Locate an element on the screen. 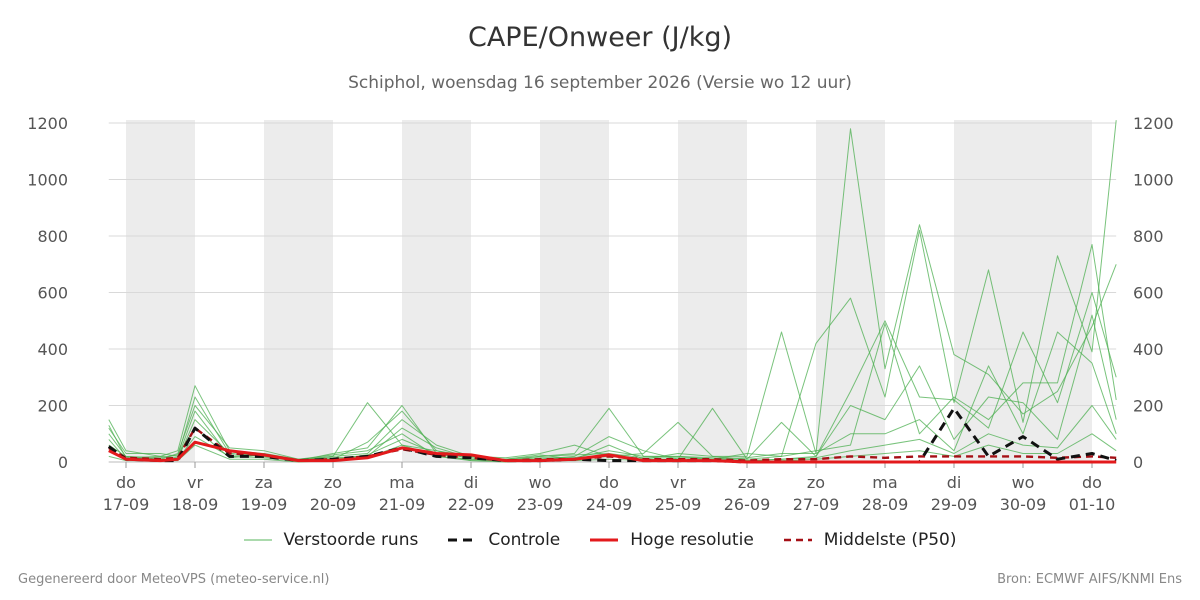 The height and width of the screenshot is (600, 1200). x-tick-date-12: 29-09 is located at coordinates (954, 504).